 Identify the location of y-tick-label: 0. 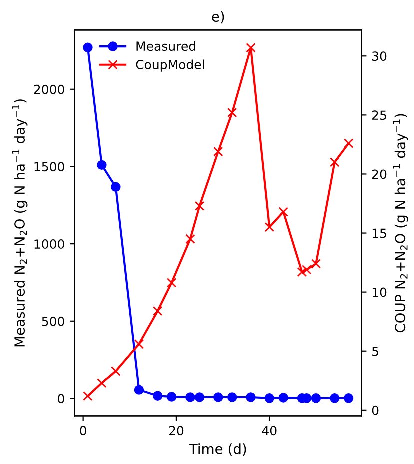
(61, 399).